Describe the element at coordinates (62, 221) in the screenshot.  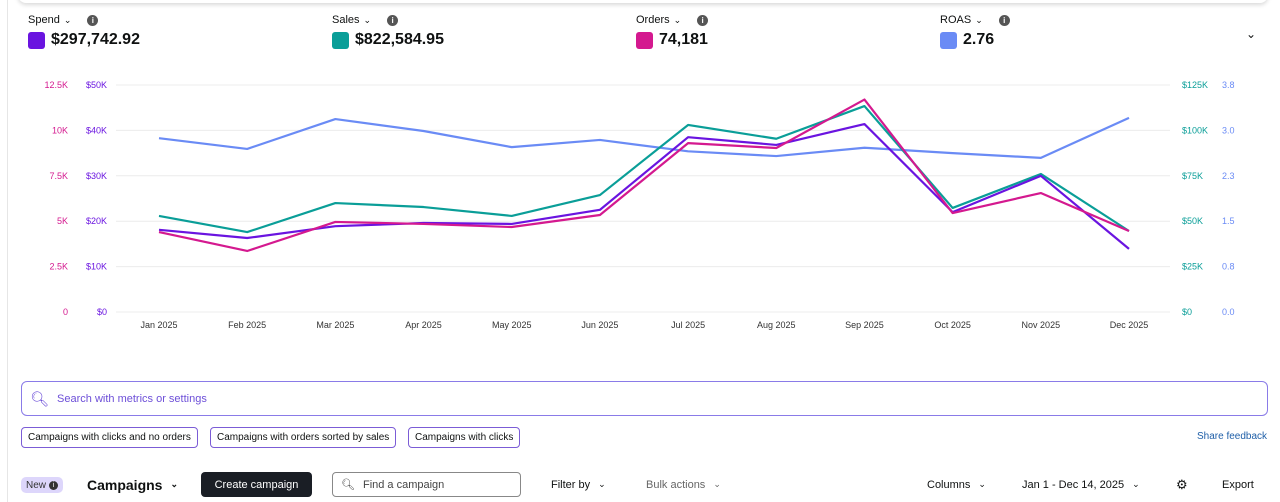
I see `y-tick-orders: 5K` at that location.